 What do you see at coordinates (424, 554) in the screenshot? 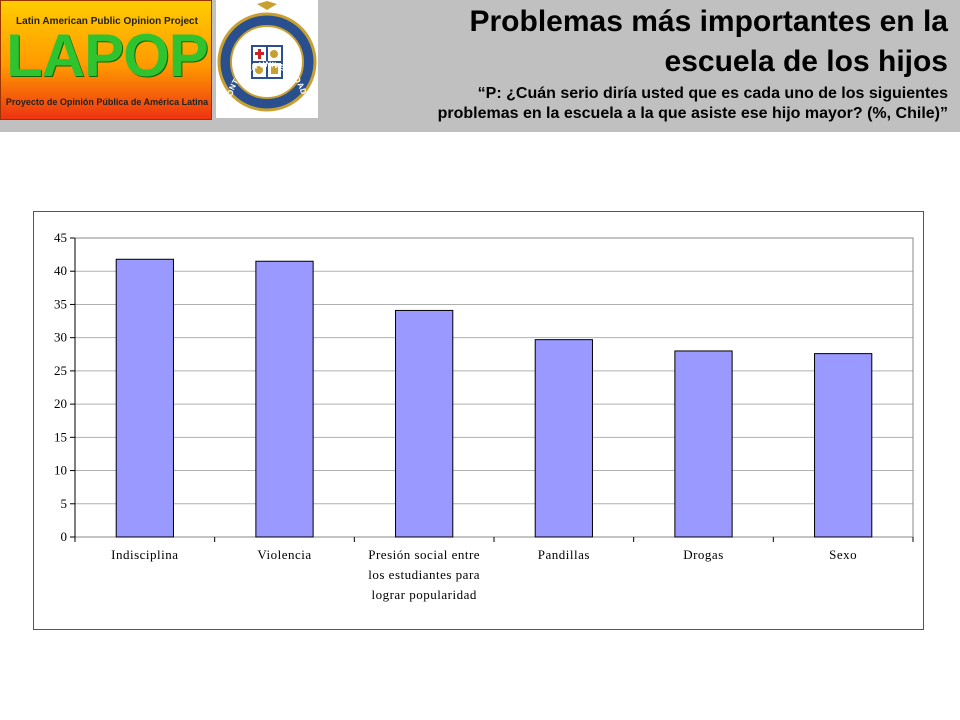
I see `x-category-label: Presión social entre` at bounding box center [424, 554].